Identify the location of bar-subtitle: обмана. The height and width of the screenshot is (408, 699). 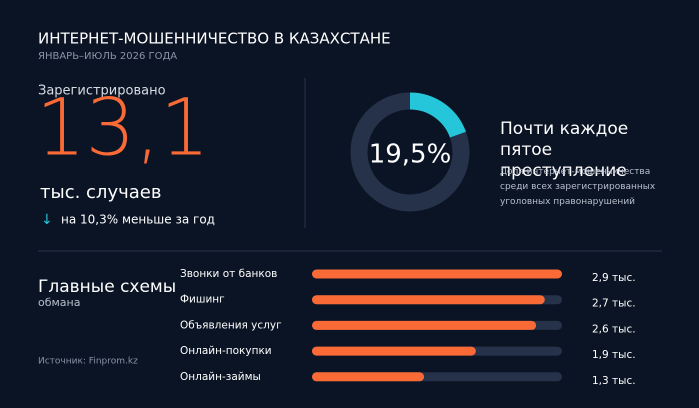
(59, 302).